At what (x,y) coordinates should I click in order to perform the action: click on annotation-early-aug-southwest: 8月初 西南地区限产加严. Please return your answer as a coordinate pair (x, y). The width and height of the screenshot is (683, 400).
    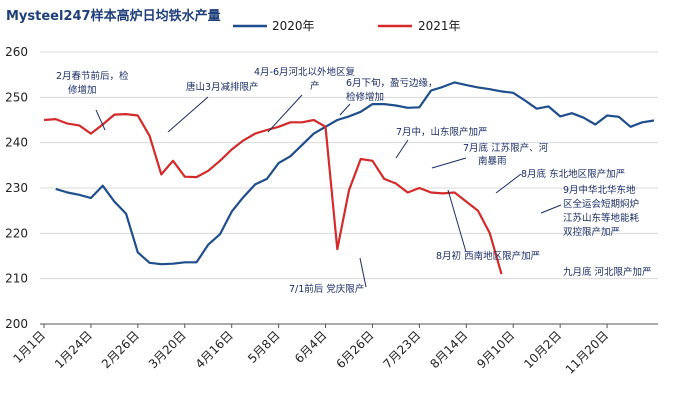
    Looking at the image, I should click on (488, 225).